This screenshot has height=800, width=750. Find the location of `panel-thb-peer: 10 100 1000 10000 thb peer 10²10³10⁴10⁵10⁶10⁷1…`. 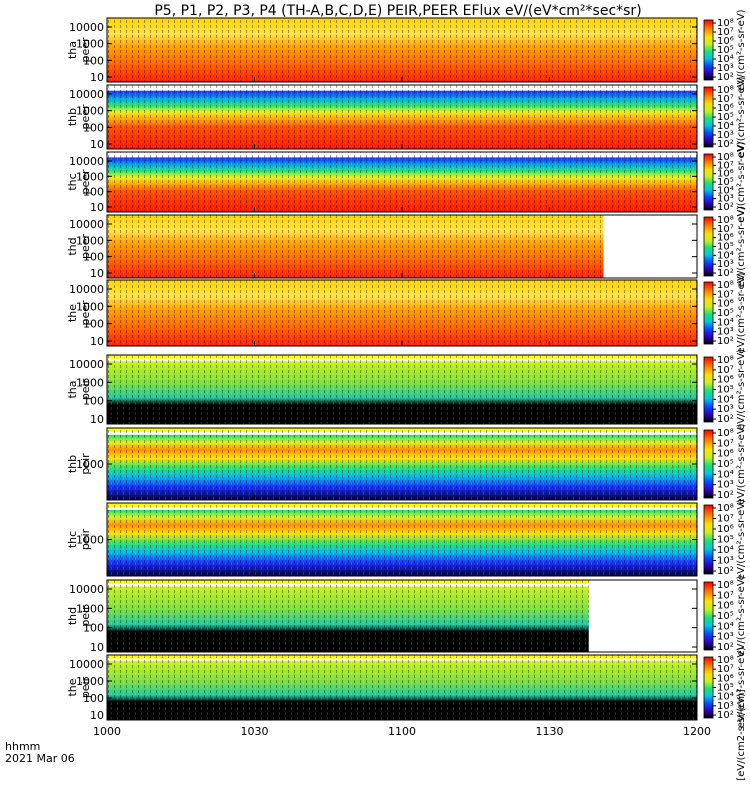

panel-thb-peer: 10 100 1000 10000 thb peer 10²10³10⁴10⁵10⁶10⁷1… is located at coordinates (406, 116).